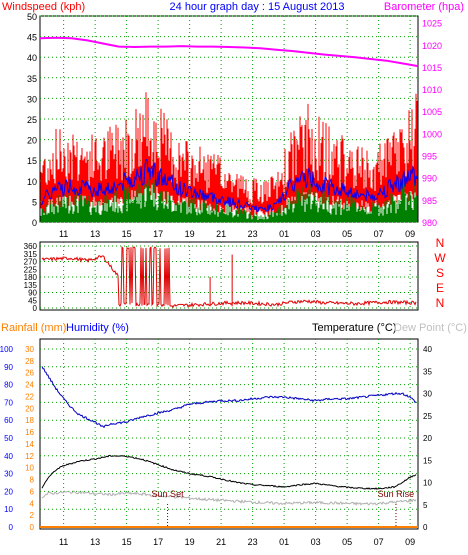 The height and width of the screenshot is (555, 468). I want to click on x-tick-label: 05, so click(347, 234).